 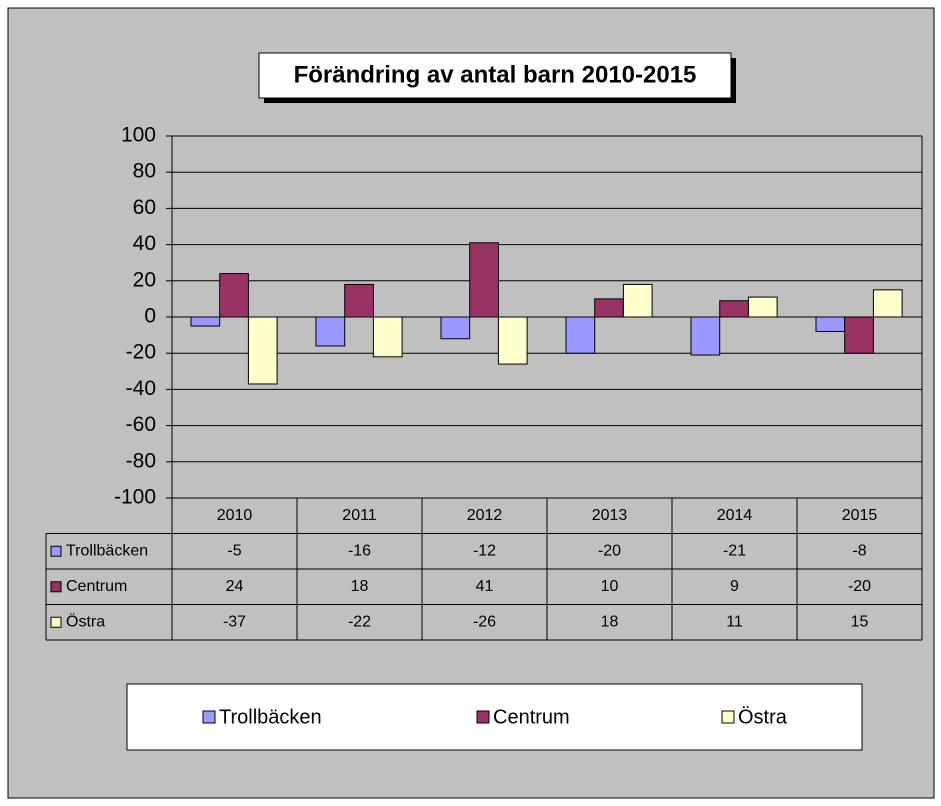 I want to click on table-value: 9, so click(x=734, y=586).